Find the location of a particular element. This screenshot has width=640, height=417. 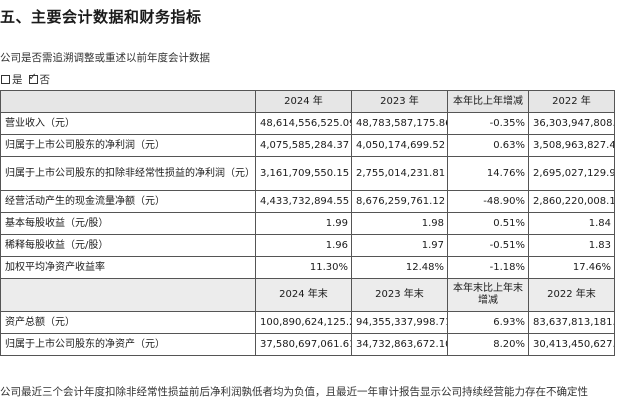

value-cell: 30,413,450,627.49 is located at coordinates (571, 344).